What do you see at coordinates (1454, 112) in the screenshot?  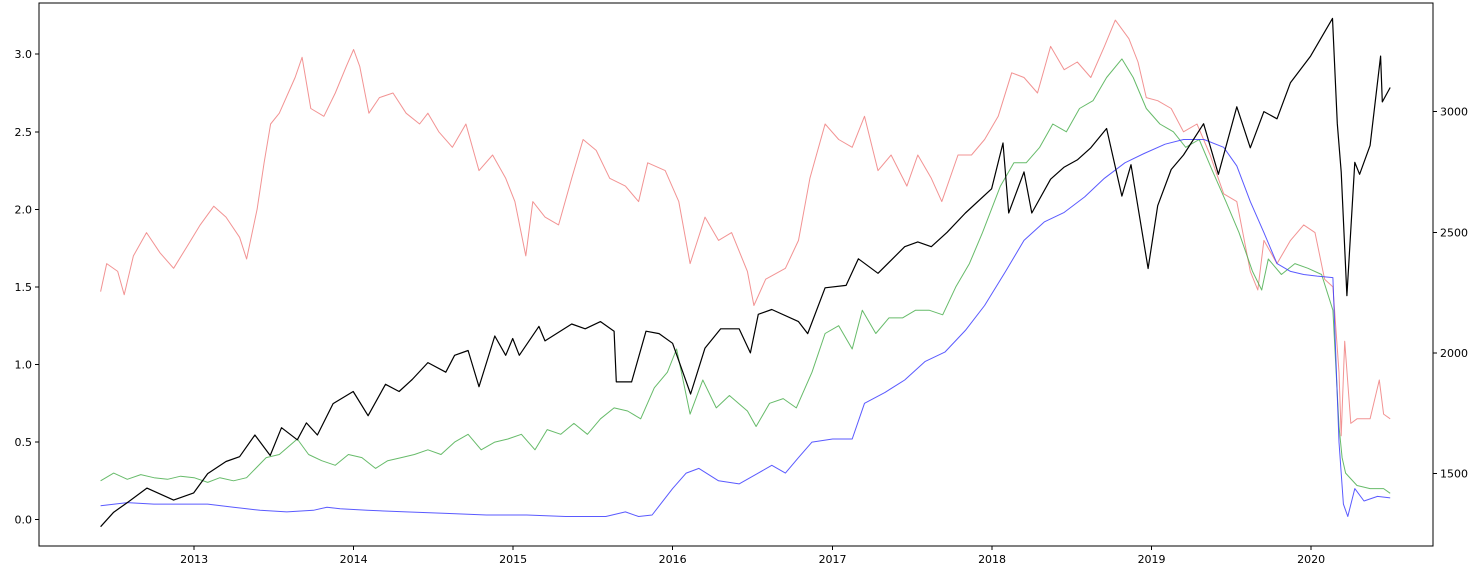 I see `right-y-tick-label: 3000` at bounding box center [1454, 112].